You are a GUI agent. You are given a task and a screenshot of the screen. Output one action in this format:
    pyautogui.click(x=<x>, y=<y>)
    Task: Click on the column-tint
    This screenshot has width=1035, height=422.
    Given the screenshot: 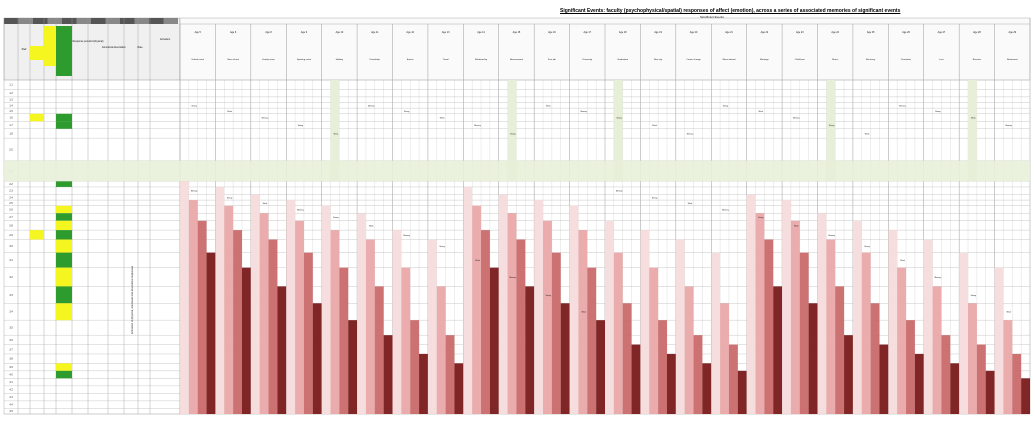 What is the action you would take?
    pyautogui.click(x=512, y=131)
    